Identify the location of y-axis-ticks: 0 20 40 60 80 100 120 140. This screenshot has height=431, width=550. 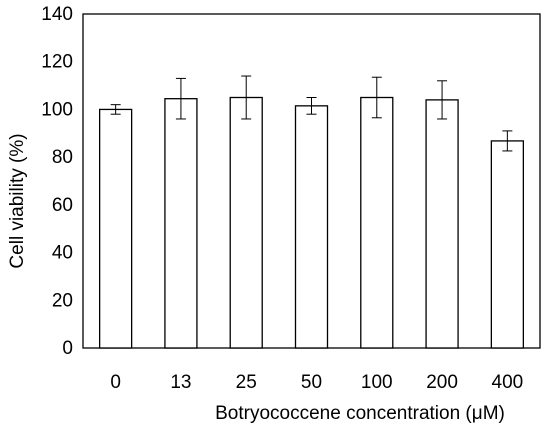
(57, 181).